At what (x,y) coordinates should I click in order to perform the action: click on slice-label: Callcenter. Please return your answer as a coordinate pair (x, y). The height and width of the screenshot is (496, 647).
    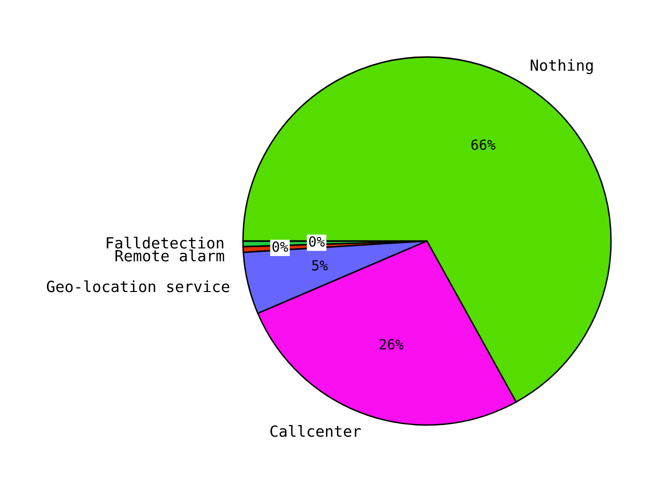
    Looking at the image, I should click on (315, 431).